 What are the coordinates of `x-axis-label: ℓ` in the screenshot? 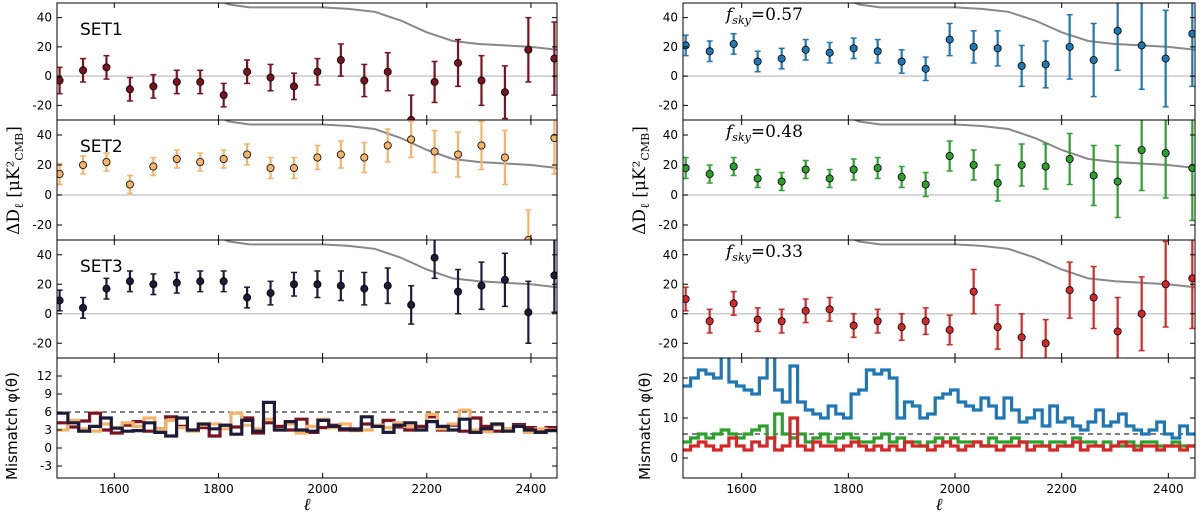 It's located at (306, 505).